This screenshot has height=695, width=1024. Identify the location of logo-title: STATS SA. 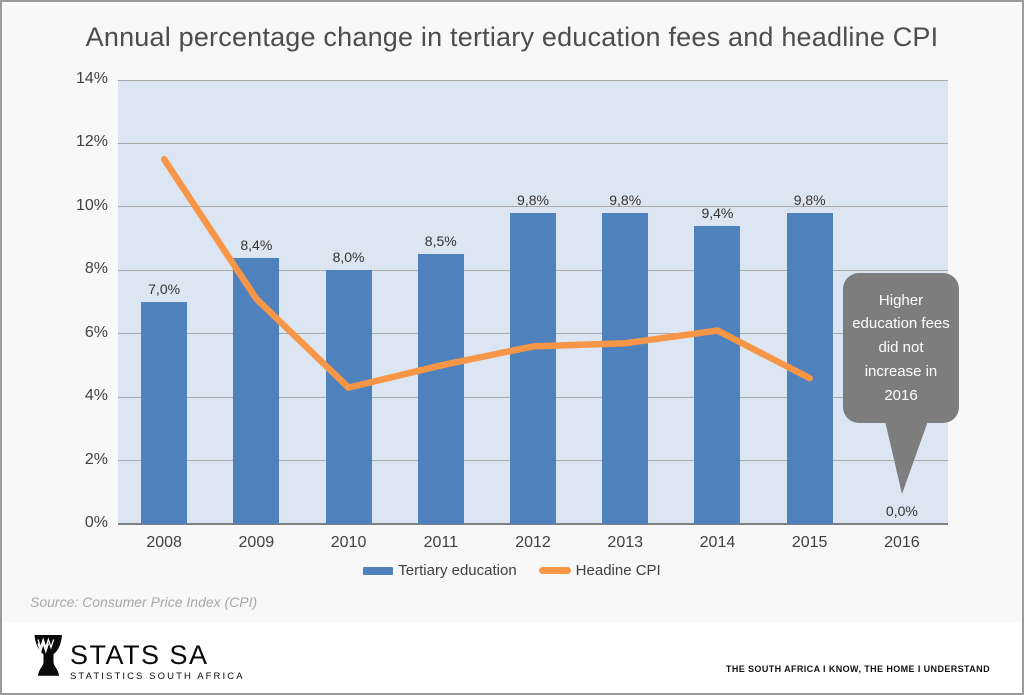
(139, 655).